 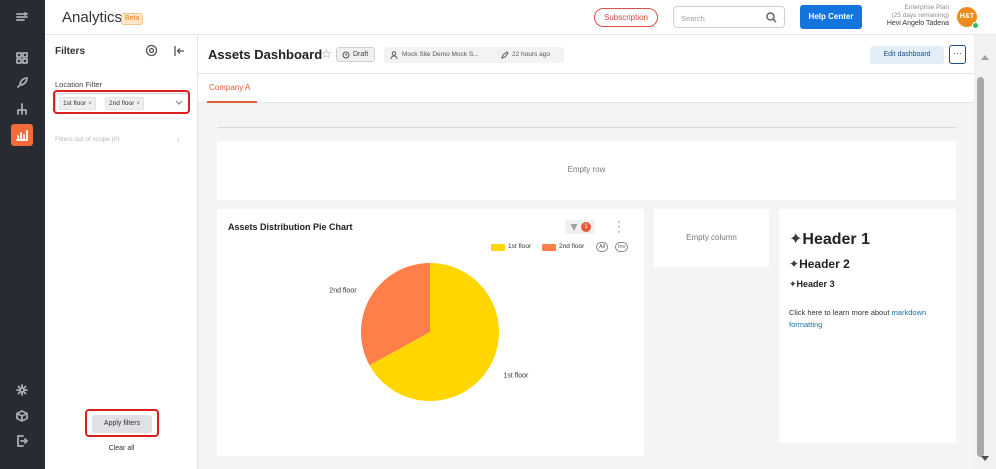 What do you see at coordinates (531, 54) in the screenshot?
I see `modified-time: 22 hours ago` at bounding box center [531, 54].